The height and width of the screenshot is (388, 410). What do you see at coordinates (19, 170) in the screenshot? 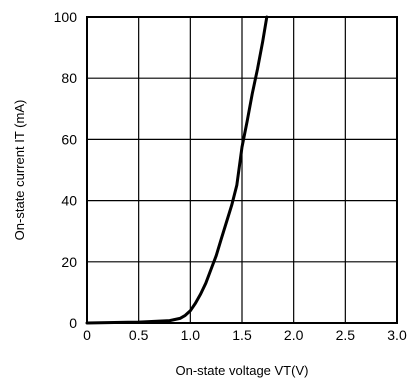
I see `y-axis-label: On-state current IT (mA)` at bounding box center [19, 170].